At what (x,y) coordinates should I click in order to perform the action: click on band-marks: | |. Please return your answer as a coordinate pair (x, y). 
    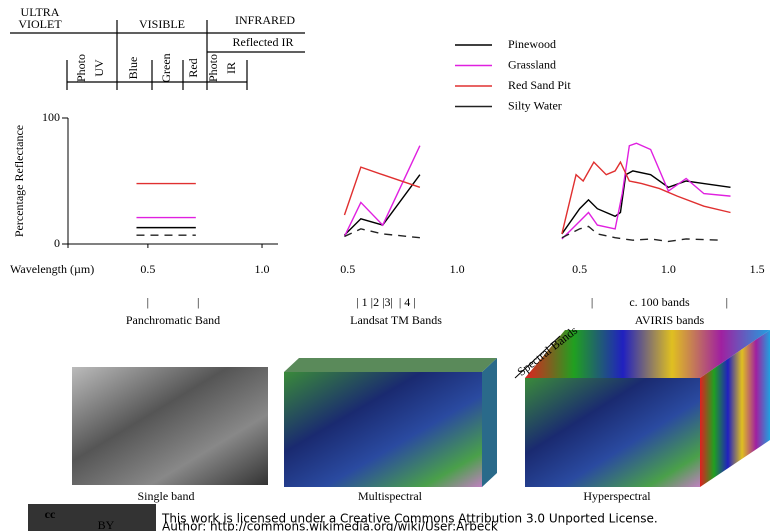
    Looking at the image, I should click on (173, 302).